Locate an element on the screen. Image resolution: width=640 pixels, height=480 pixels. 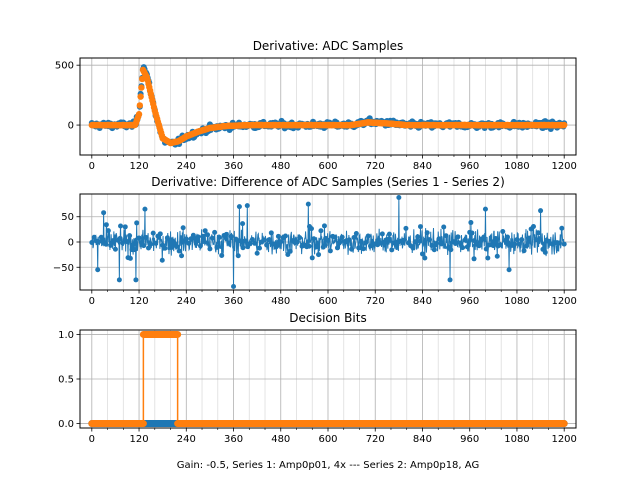
chart-title: Derivative: ADC Samples is located at coordinates (328, 46).